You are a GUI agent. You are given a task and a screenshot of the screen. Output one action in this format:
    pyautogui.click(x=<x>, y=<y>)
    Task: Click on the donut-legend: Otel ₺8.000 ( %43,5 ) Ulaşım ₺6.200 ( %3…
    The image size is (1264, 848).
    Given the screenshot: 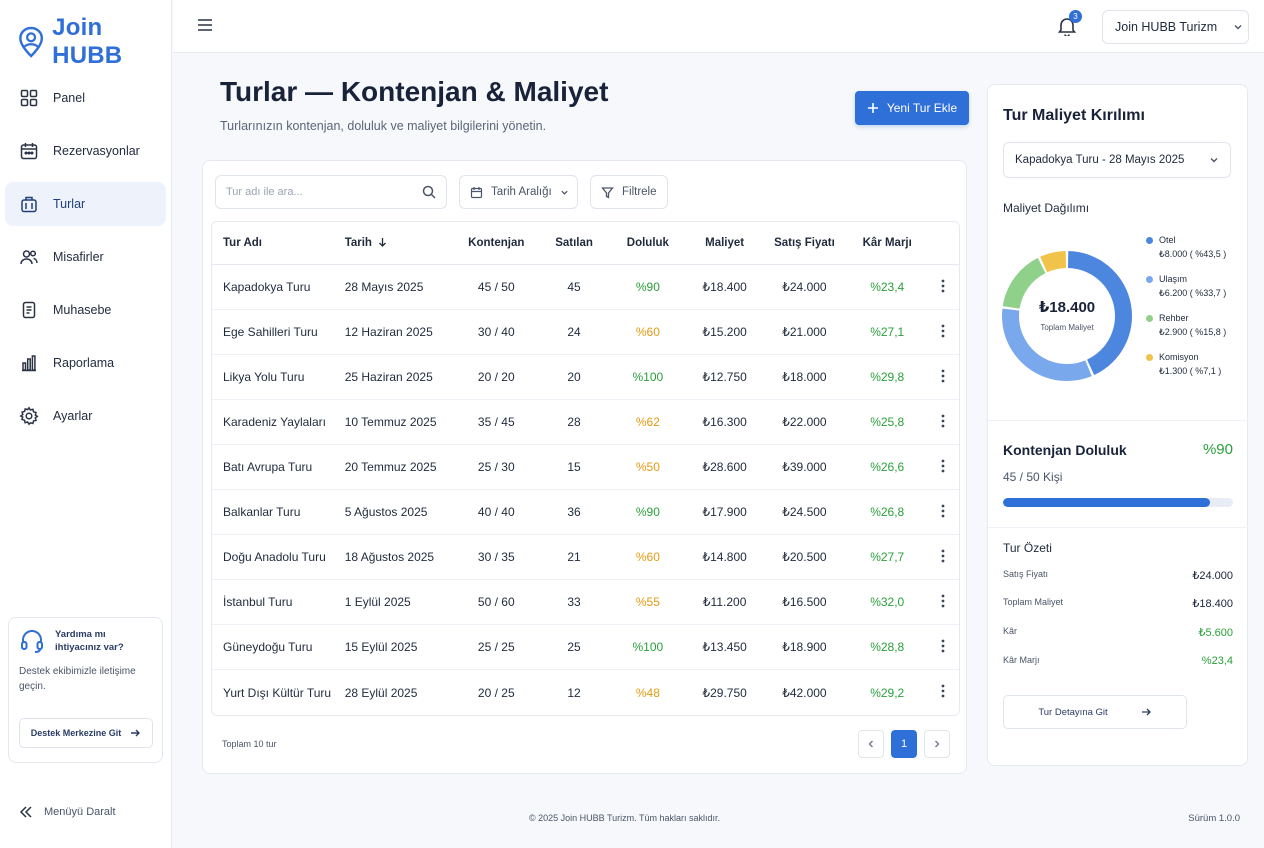 What is the action you would take?
    pyautogui.click(x=1194, y=313)
    